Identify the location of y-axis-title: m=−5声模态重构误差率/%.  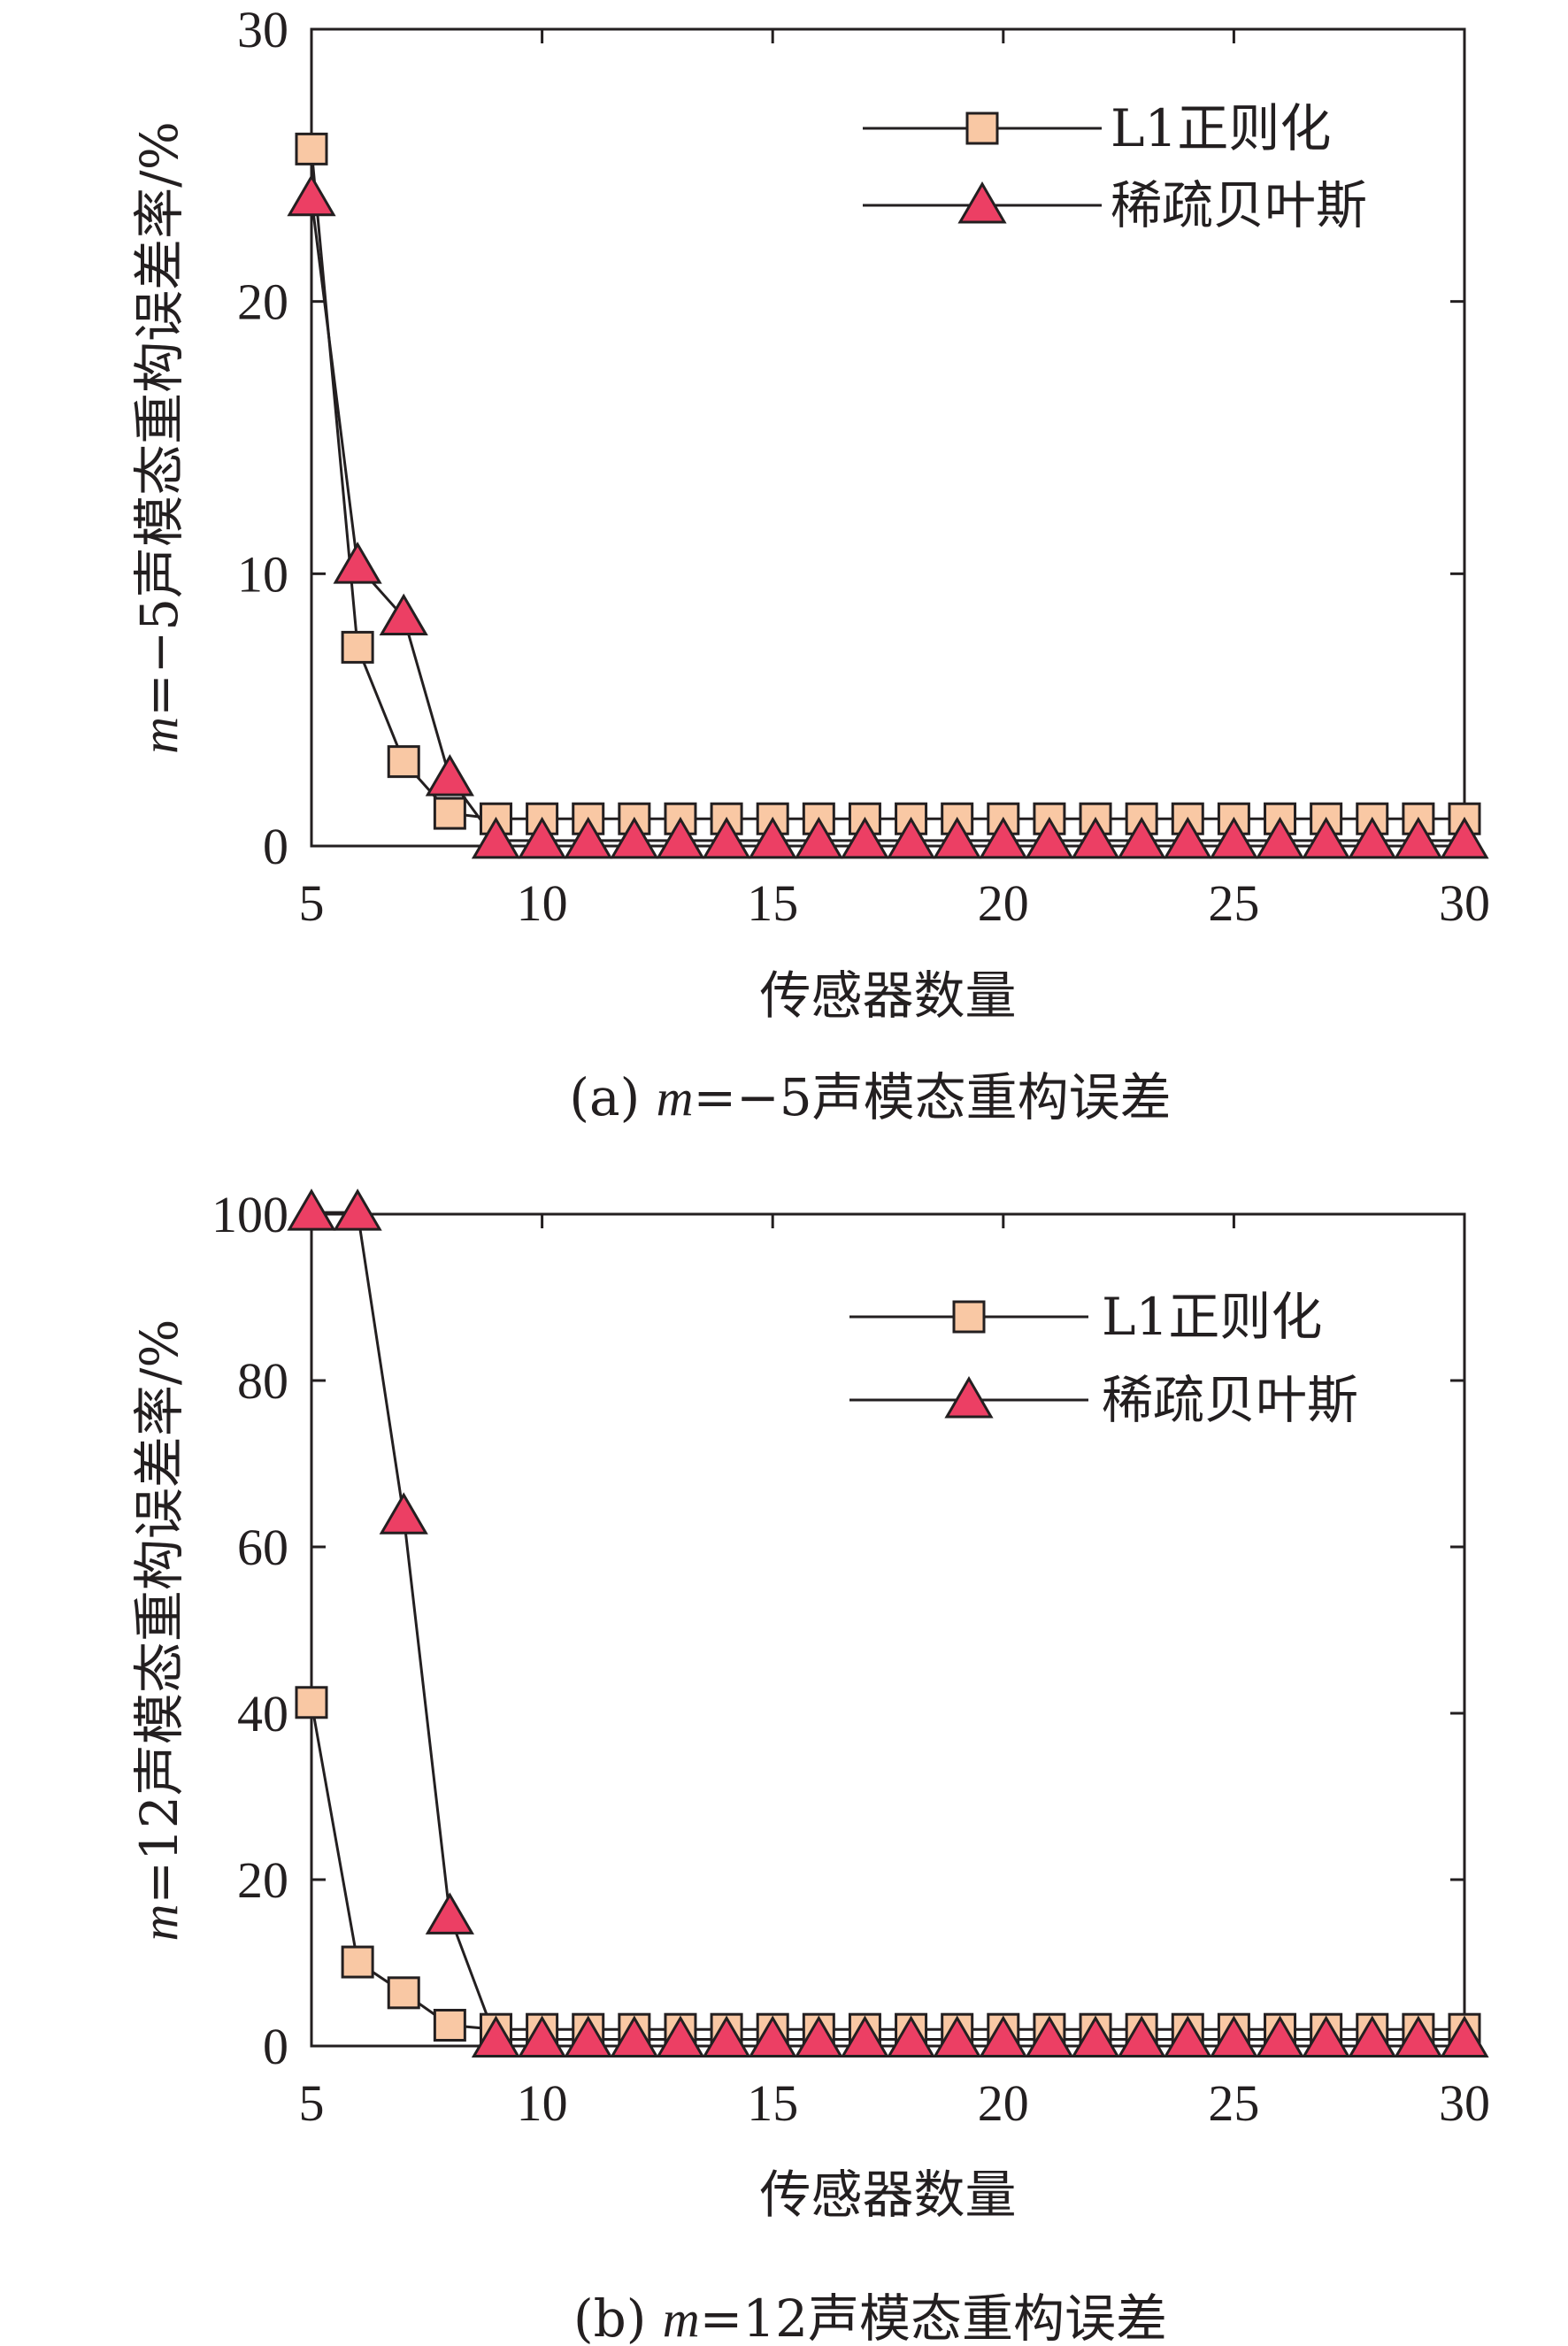
(159, 437).